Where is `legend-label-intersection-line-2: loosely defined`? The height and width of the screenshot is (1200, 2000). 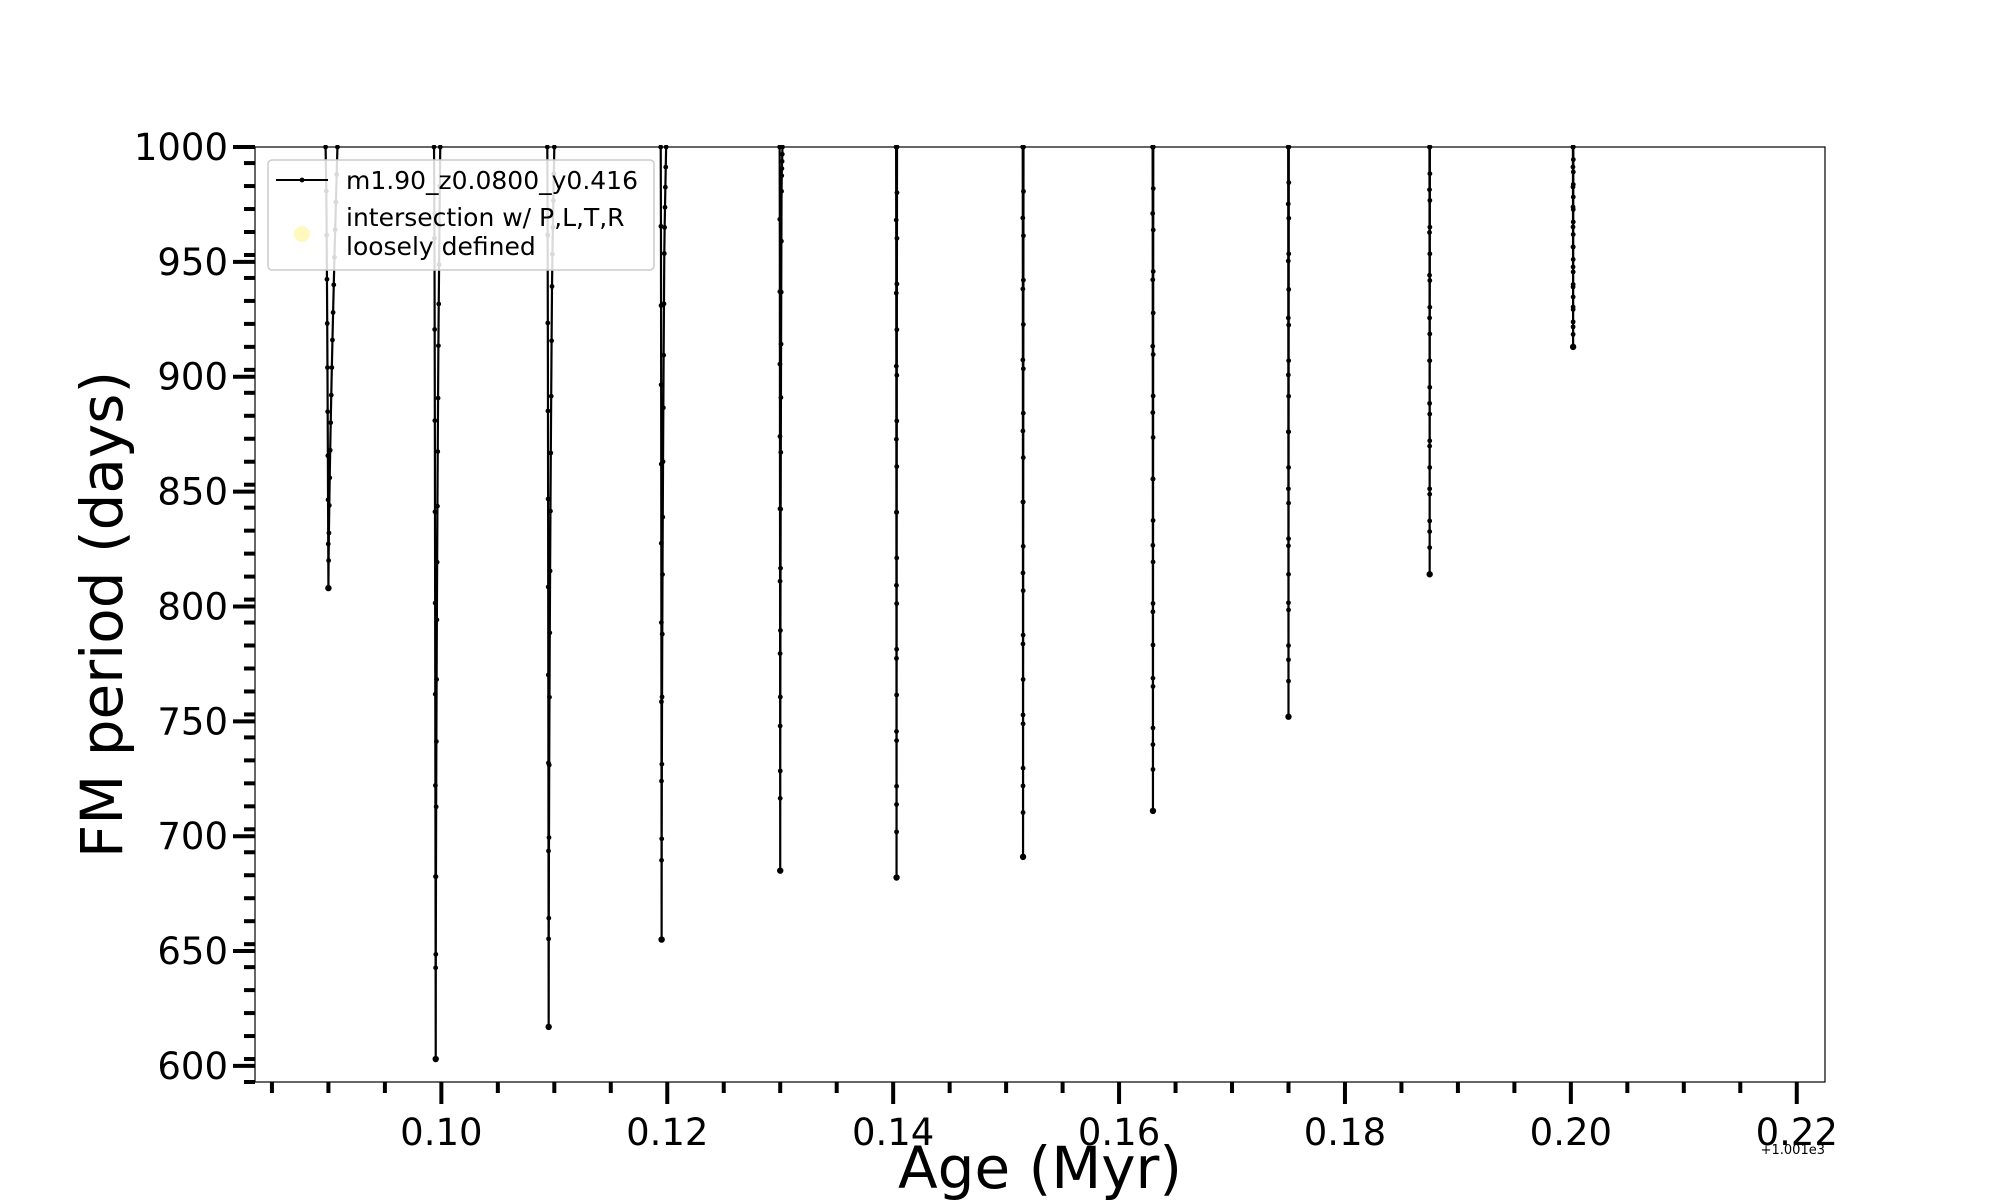 legend-label-intersection-line-2: loosely defined is located at coordinates (441, 246).